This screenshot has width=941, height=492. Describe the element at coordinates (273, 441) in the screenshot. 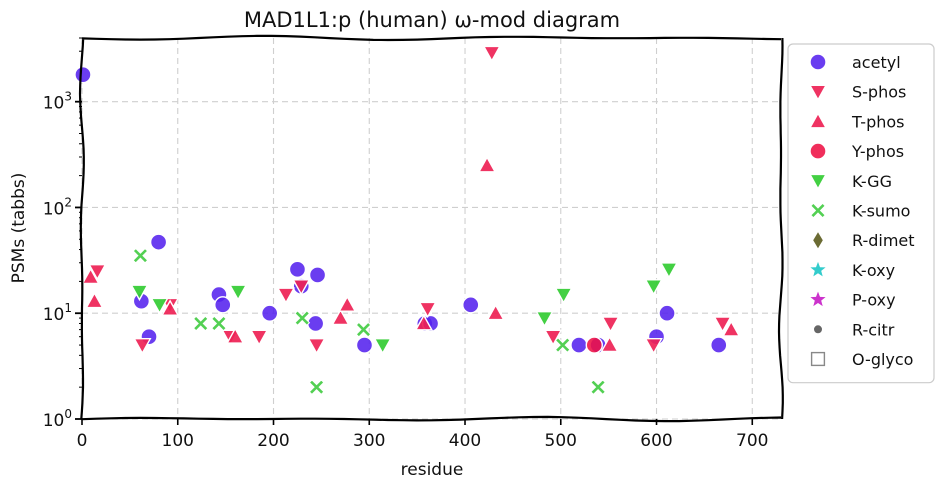

I see `x-tick-label: 200` at that location.